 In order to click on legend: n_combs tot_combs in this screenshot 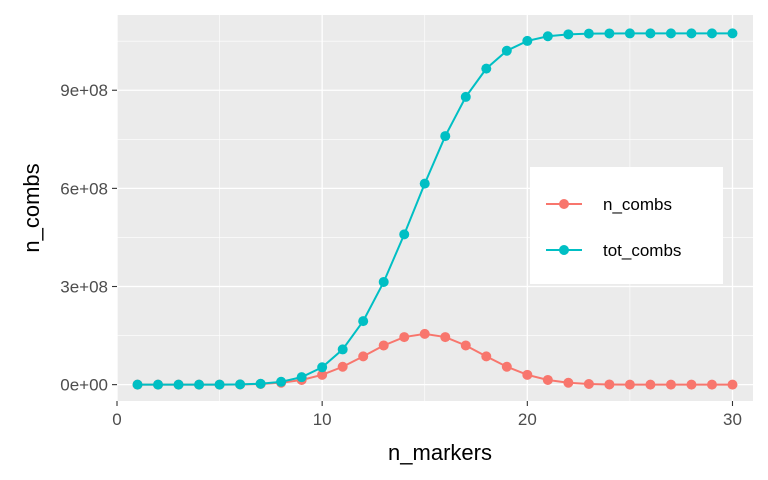, I will do `click(626, 225)`.